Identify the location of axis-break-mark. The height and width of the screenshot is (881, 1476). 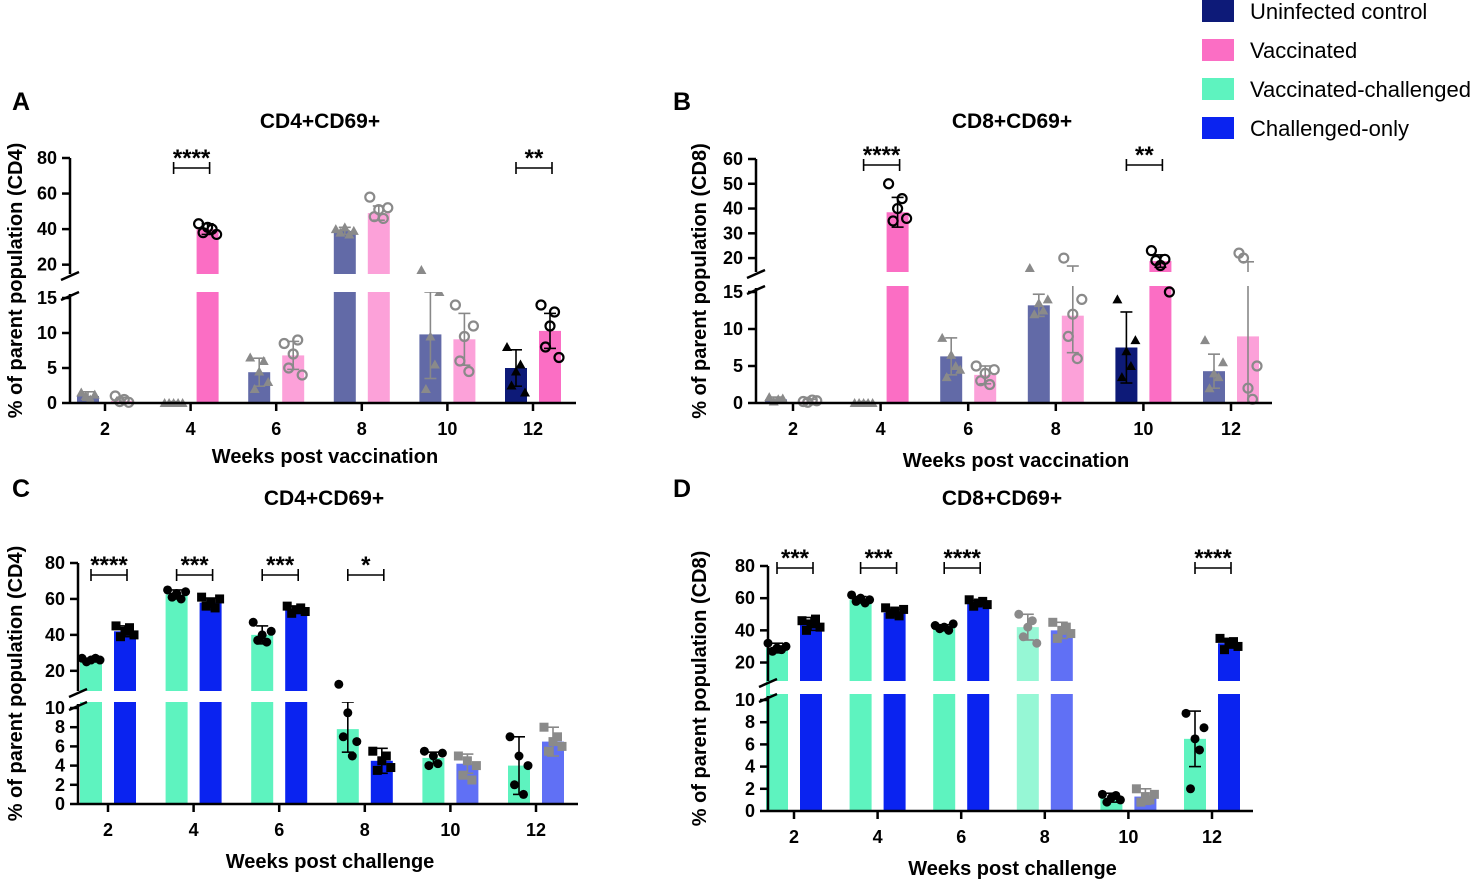
(768, 683).